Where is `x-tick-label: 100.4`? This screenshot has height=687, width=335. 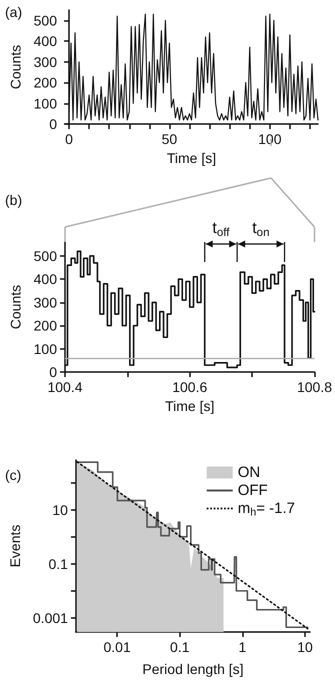 x-tick-label: 100.4 is located at coordinates (65, 387).